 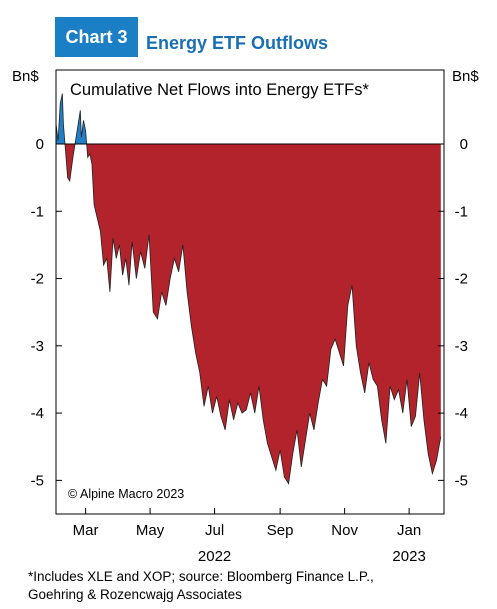 I want to click on x-tick-label: Jul, so click(x=214, y=530).